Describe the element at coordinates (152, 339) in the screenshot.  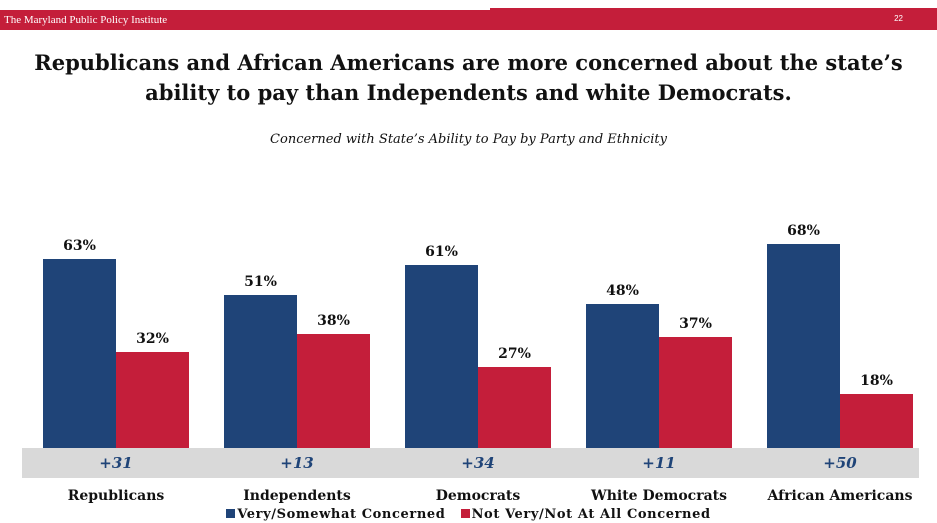
I see `data-label-not-concerned-0: 32%` at that location.